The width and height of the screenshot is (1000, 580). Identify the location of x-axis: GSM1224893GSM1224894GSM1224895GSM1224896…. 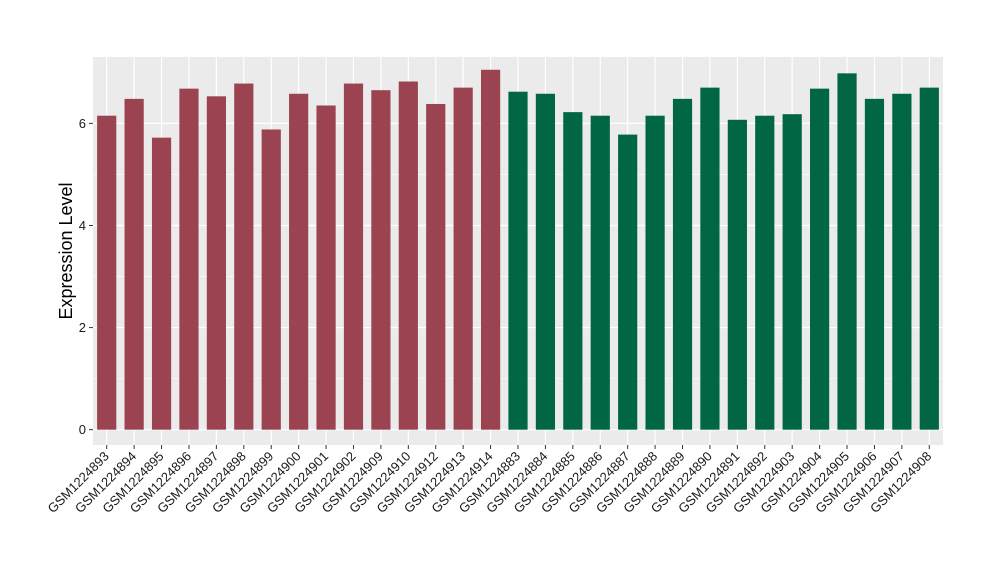
(489, 480).